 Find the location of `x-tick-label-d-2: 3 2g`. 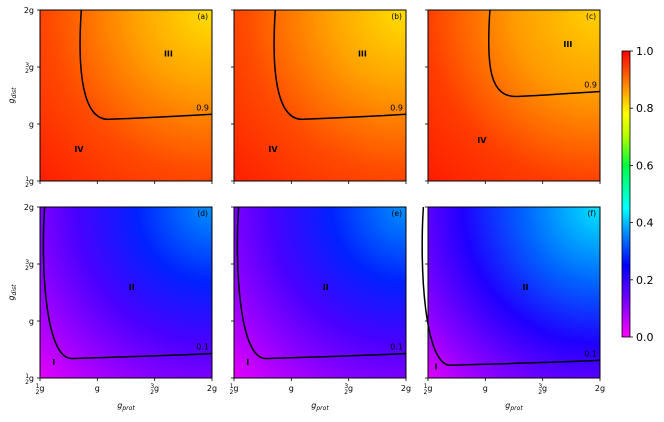

x-tick-label-d-2: 3 2g is located at coordinates (154, 389).